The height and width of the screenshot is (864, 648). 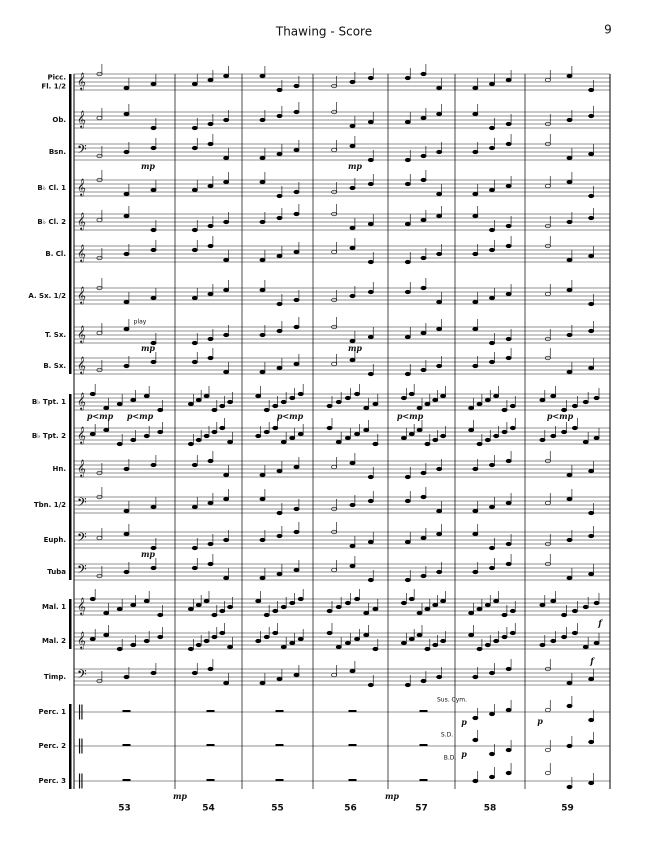 I want to click on instrument-label: Perc. 1, so click(x=53, y=712).